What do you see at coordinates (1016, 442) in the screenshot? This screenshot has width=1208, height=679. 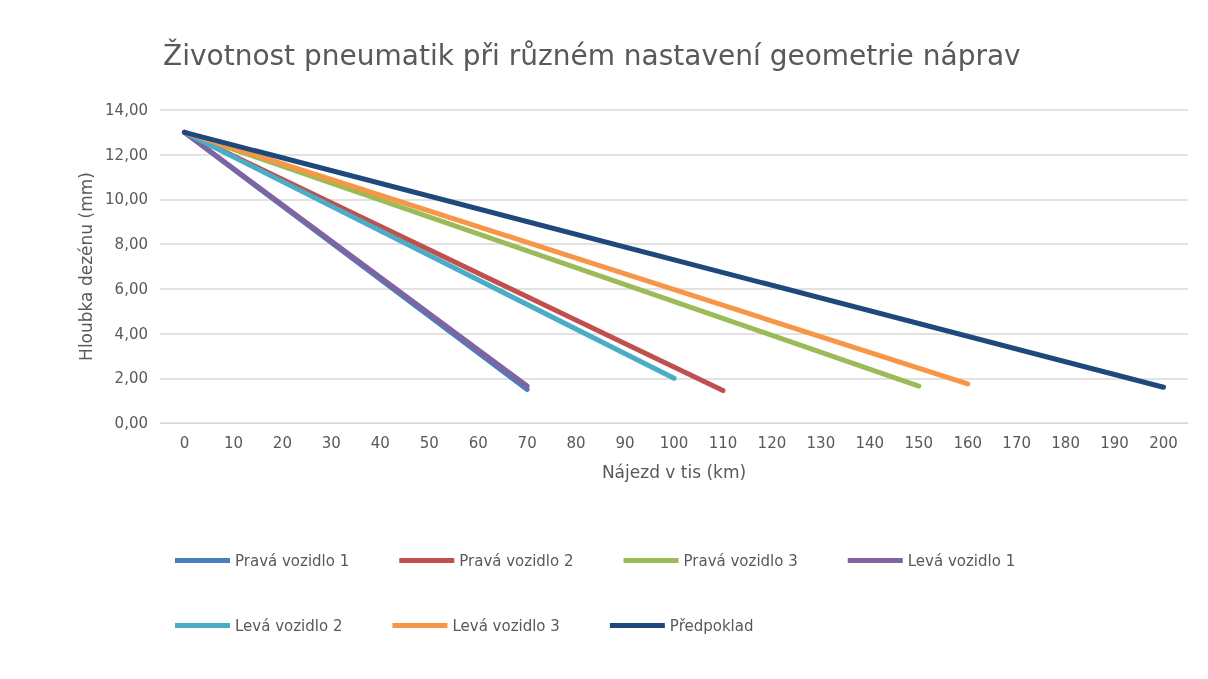 I see `x-tick-label: 170` at bounding box center [1016, 442].